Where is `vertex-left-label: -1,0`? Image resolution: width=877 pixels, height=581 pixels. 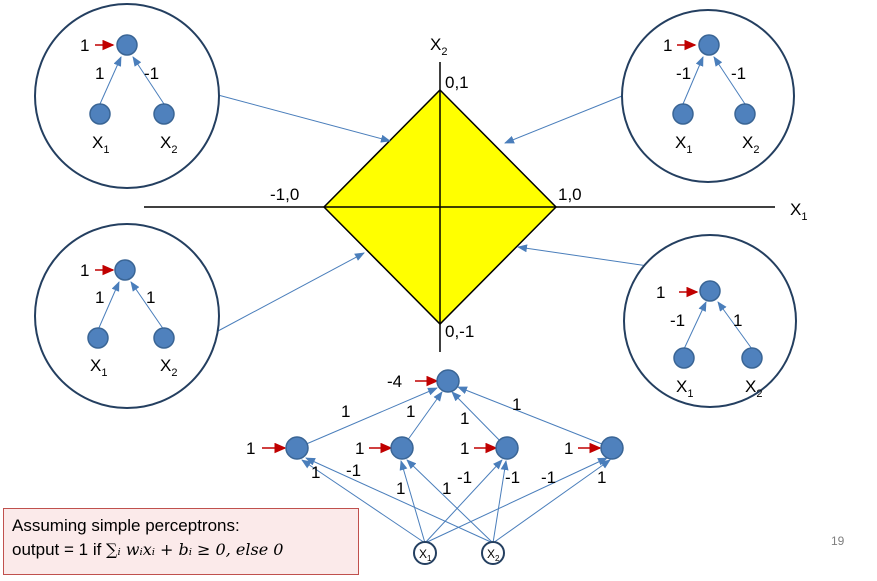 vertex-left-label: -1,0 is located at coordinates (284, 194).